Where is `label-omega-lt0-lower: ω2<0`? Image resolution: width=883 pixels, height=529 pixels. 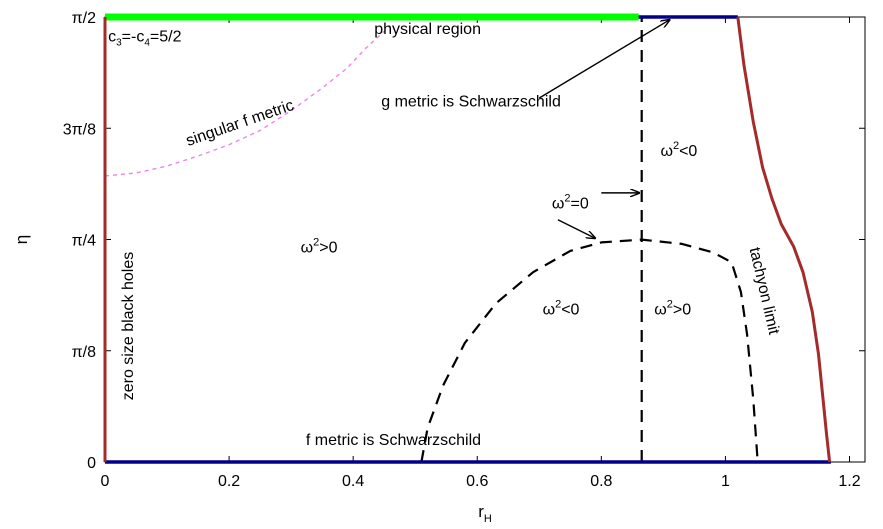
label-omega-lt0-lower: ω2<0 is located at coordinates (561, 309).